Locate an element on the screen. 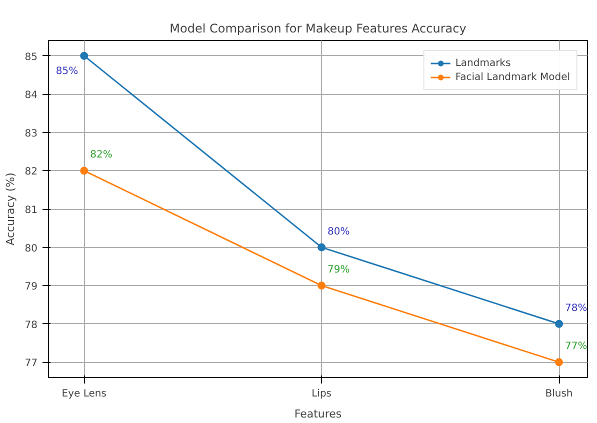  y-tick-label: 80 is located at coordinates (31, 248).